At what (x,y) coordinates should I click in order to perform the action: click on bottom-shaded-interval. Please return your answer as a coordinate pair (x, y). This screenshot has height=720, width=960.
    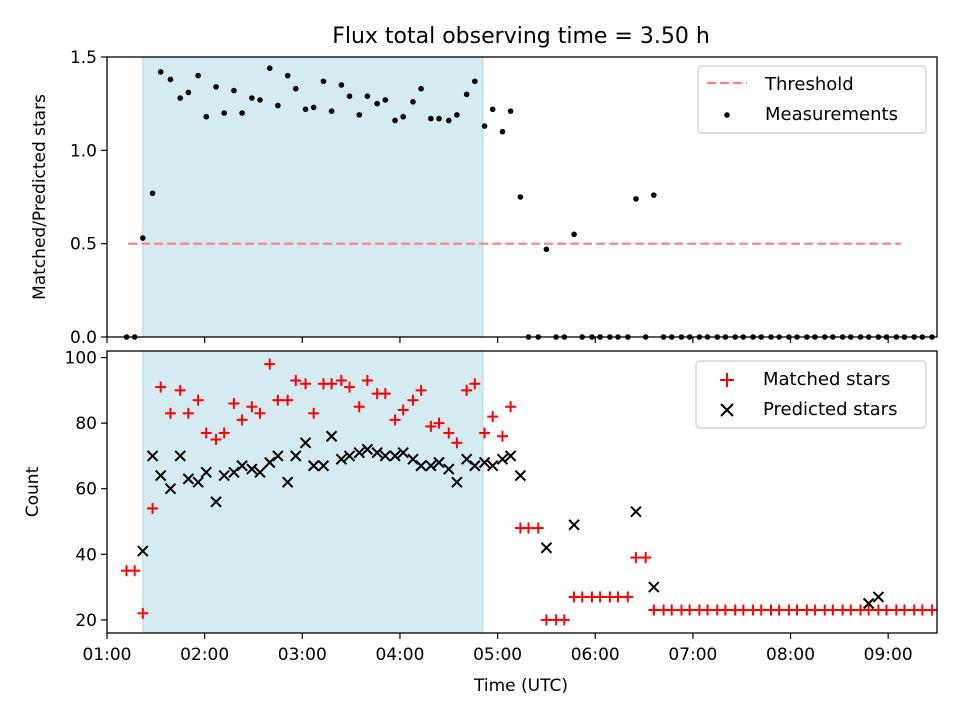
    Looking at the image, I should click on (313, 492).